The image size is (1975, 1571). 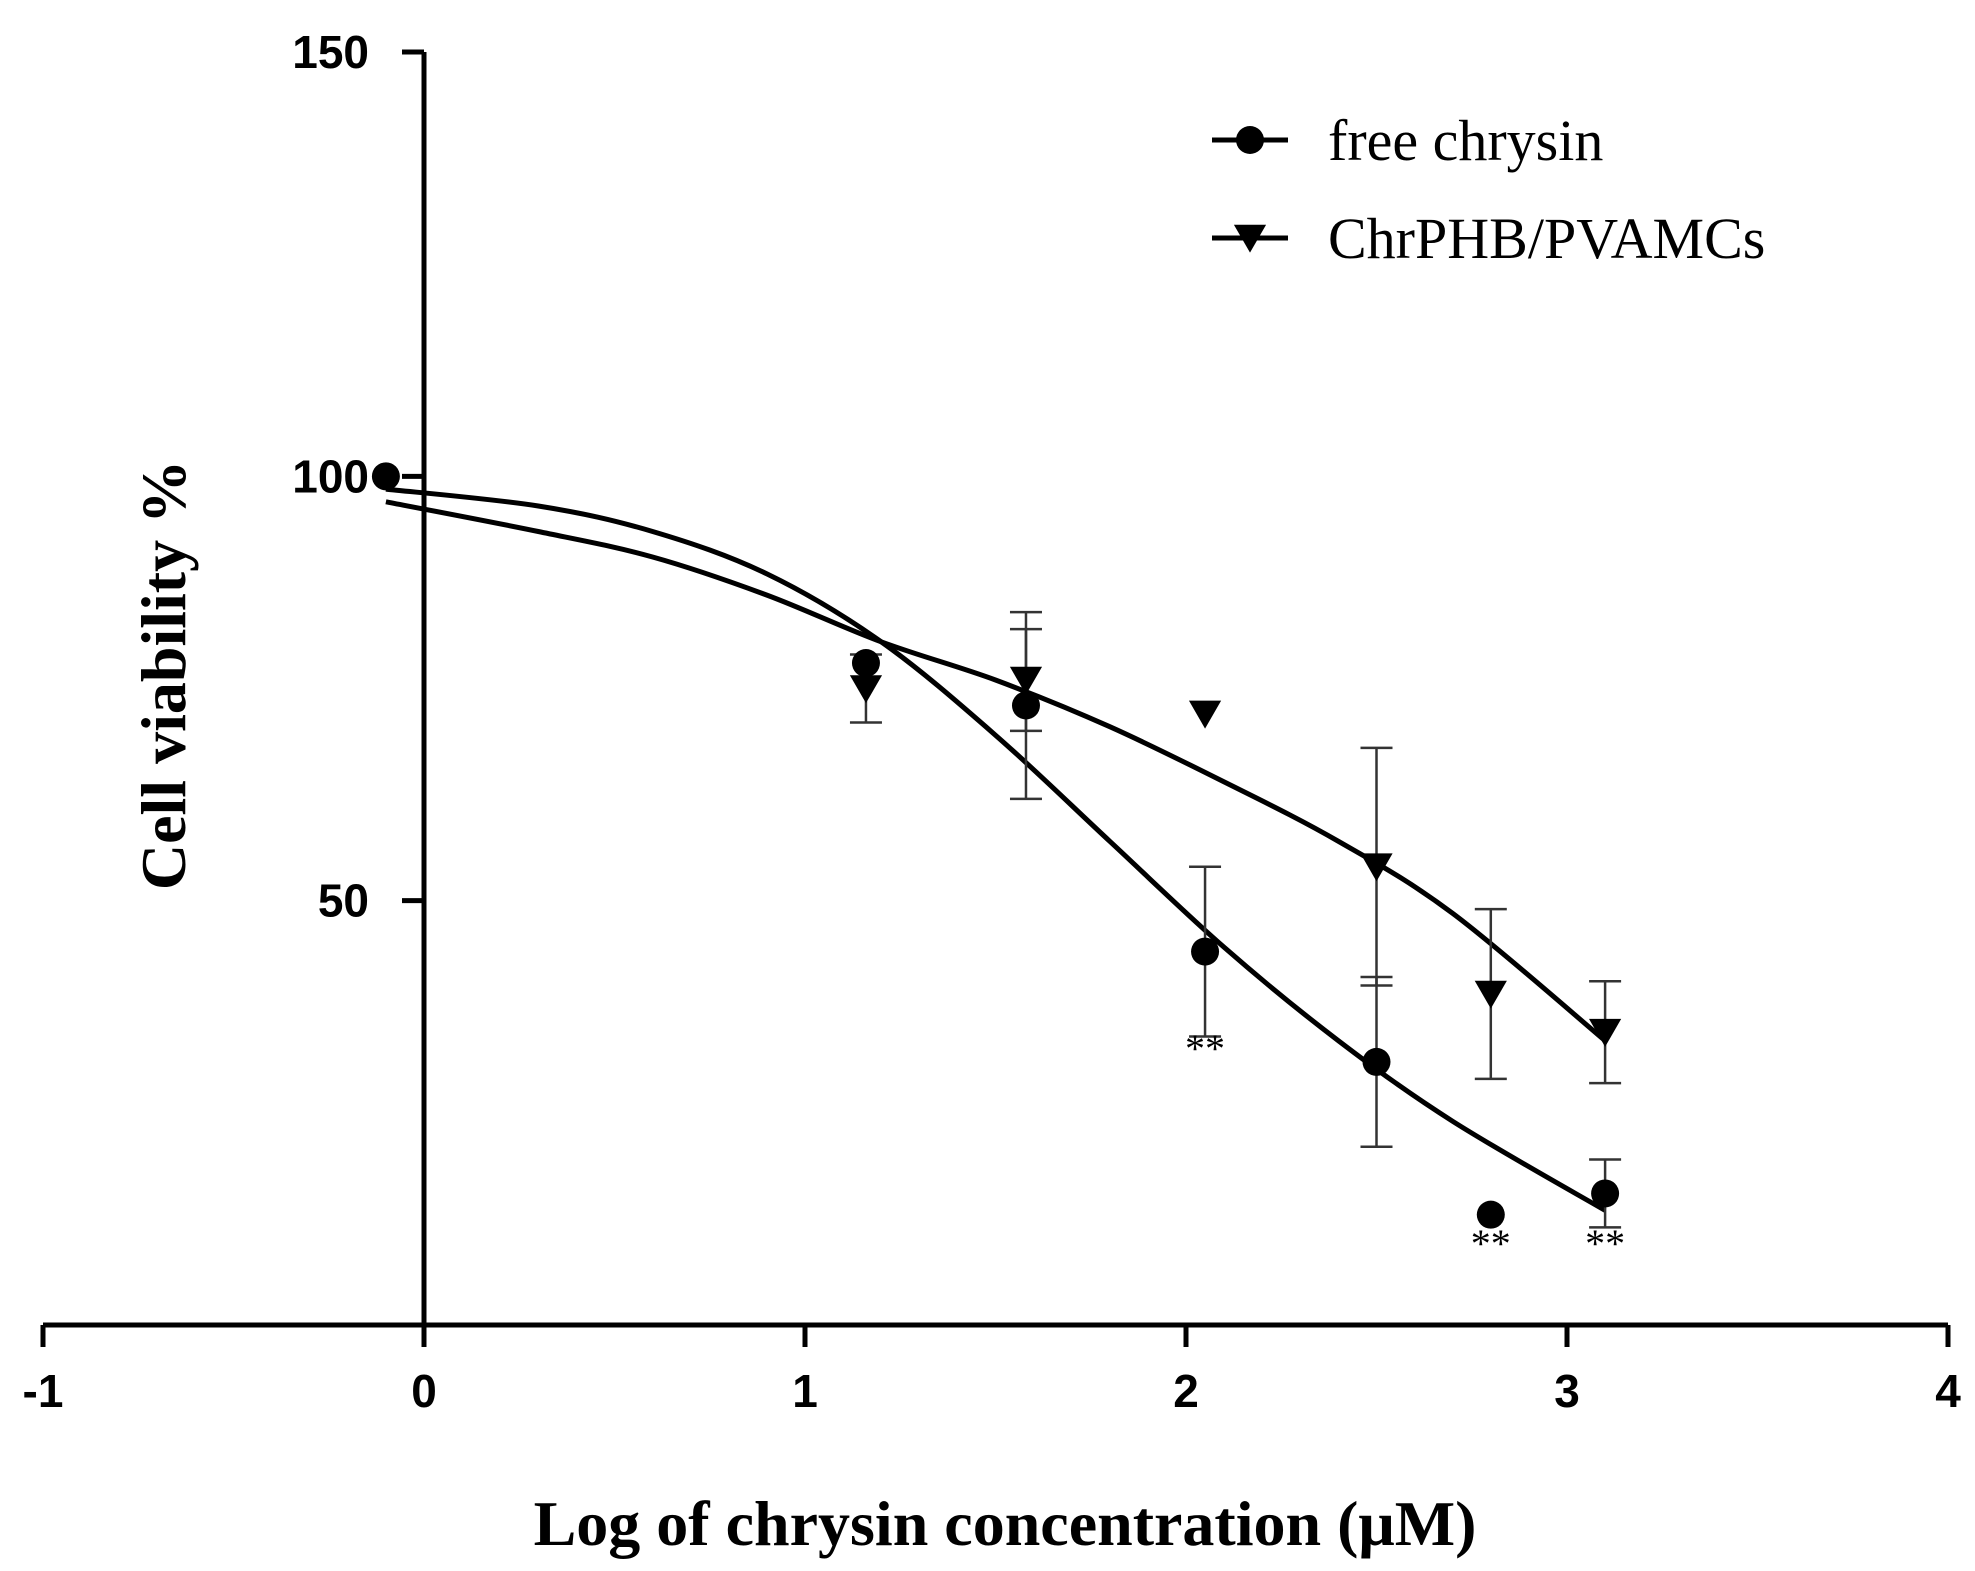 What do you see at coordinates (1405, 1146) in the screenshot?
I see `annotations: ** ** **` at bounding box center [1405, 1146].